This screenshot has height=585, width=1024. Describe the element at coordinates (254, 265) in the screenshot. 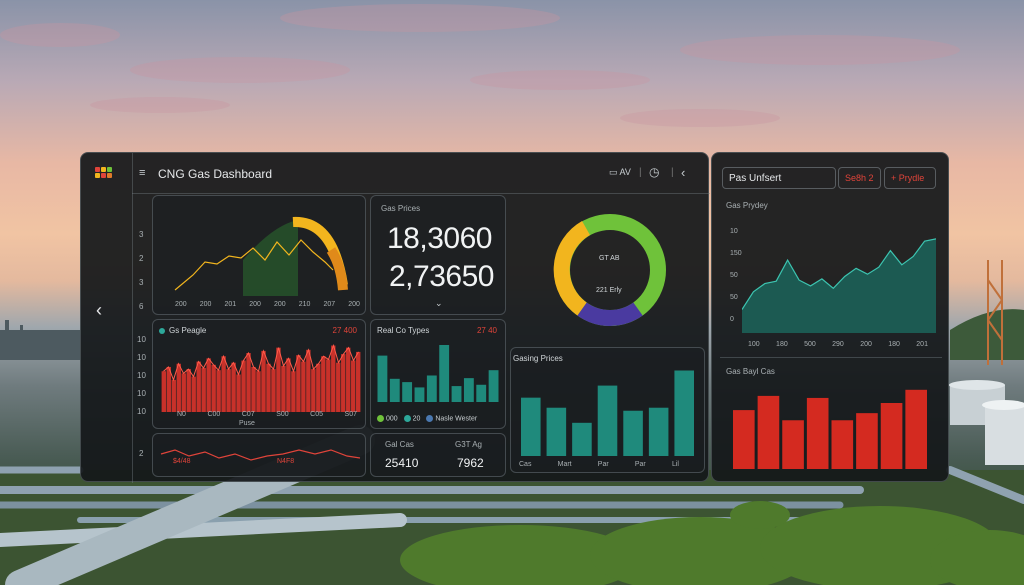

I see `trend-line` at that location.